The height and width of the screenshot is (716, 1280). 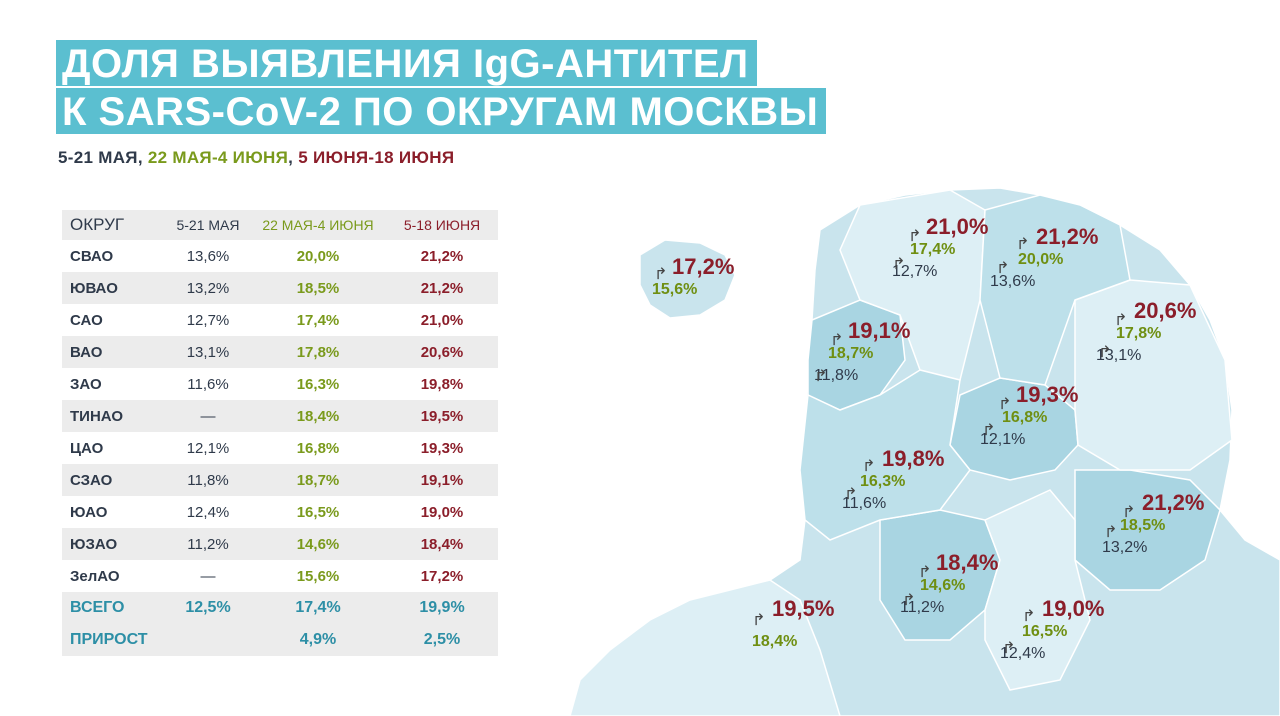 What do you see at coordinates (915, 271) in the screenshot?
I see `label-period-1: 12,7%` at bounding box center [915, 271].